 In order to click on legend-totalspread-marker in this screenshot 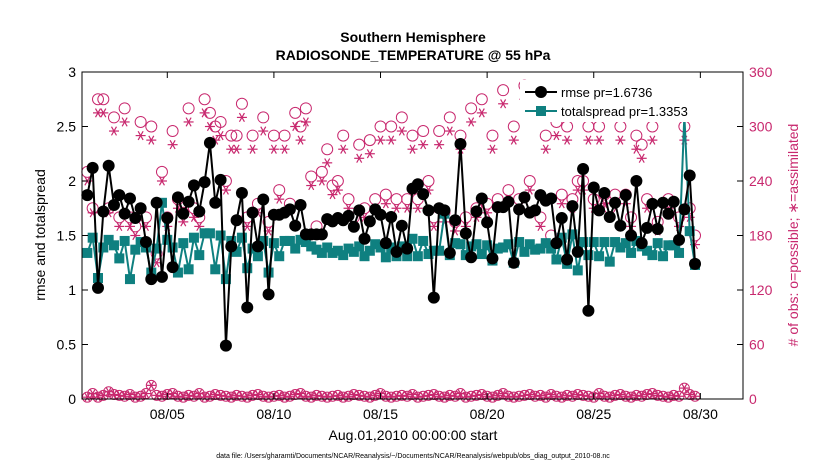, I will do `click(541, 111)`.